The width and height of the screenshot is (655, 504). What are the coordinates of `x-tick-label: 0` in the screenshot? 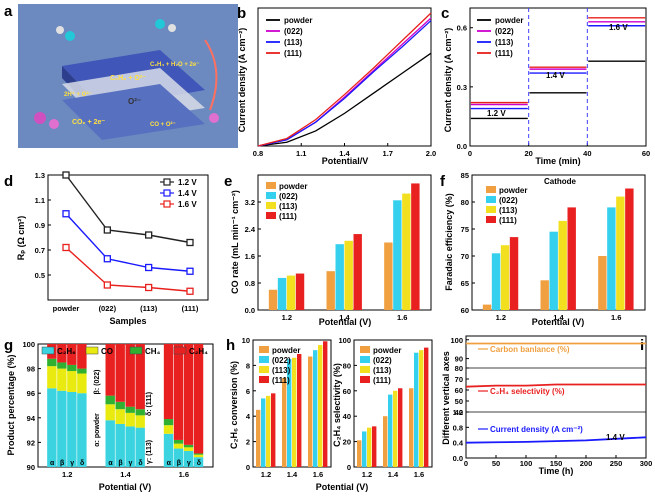 It's located at (470, 153).